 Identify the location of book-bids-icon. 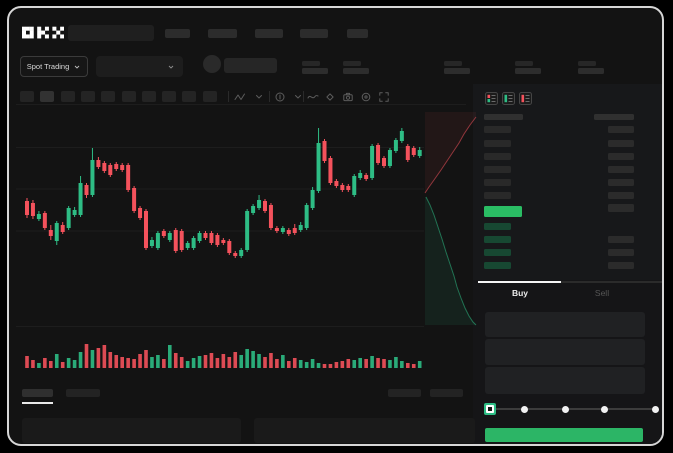
(508, 98).